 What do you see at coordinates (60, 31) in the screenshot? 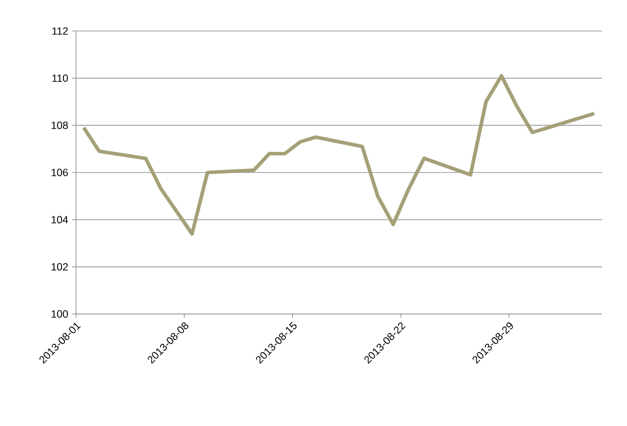
I see `y-tick-label: 112` at bounding box center [60, 31].